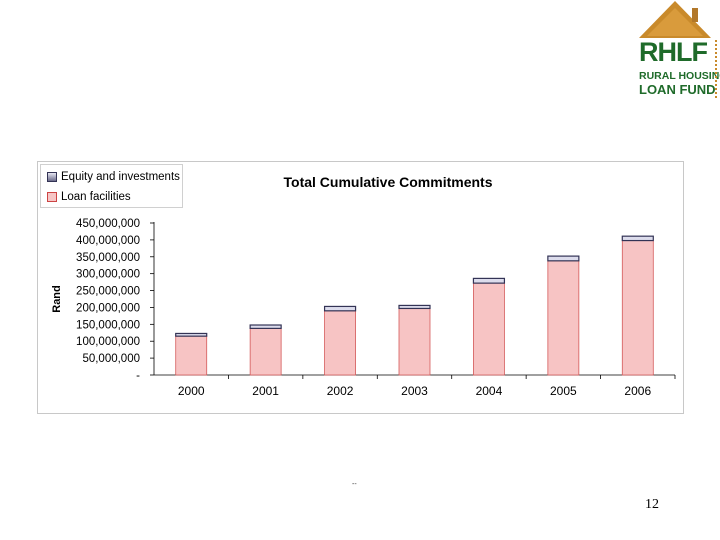  Describe the element at coordinates (675, 19) in the screenshot. I see `house-roof-icon` at that location.